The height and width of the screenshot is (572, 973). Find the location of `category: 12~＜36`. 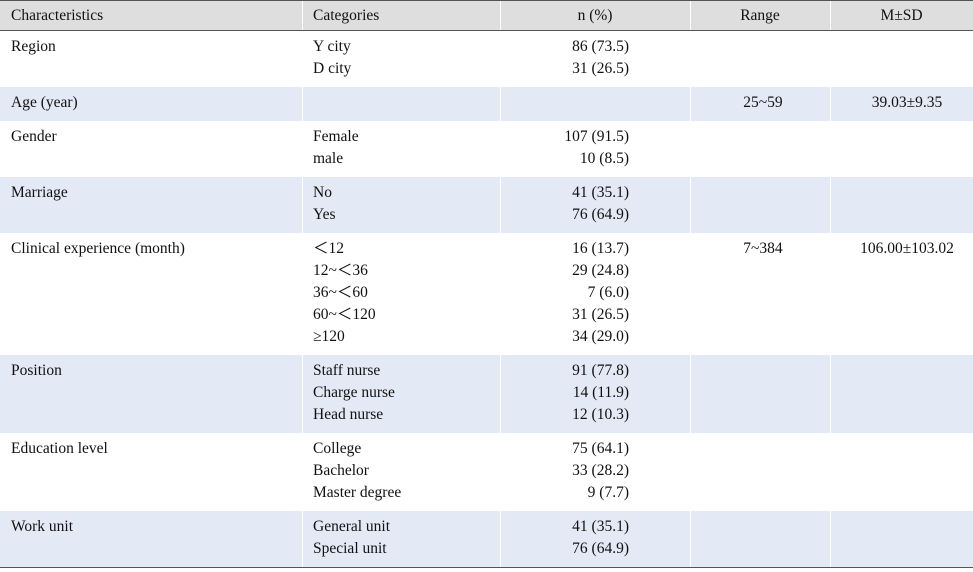

category: 12~＜36 is located at coordinates (340, 270).